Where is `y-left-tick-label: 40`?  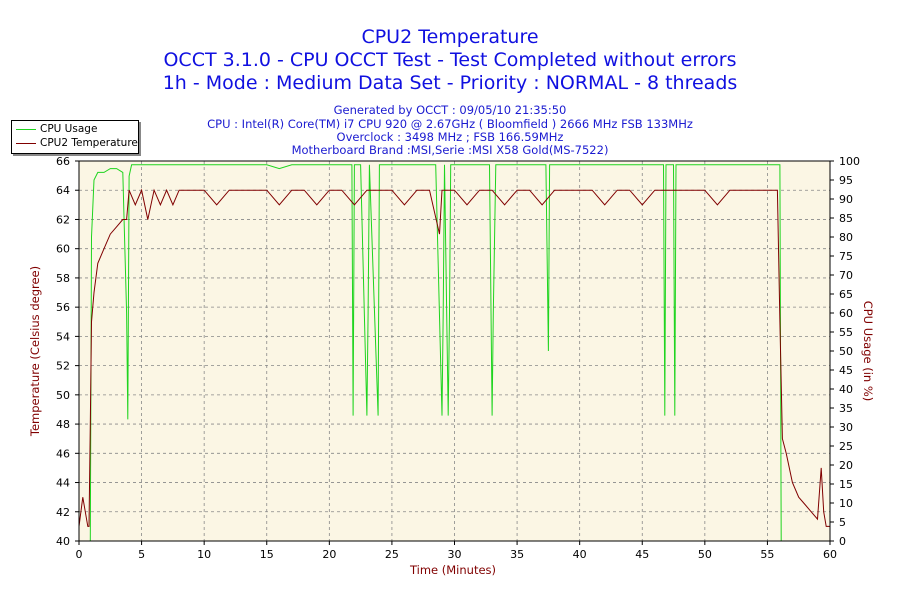 y-left-tick-label: 40 is located at coordinates (63, 541).